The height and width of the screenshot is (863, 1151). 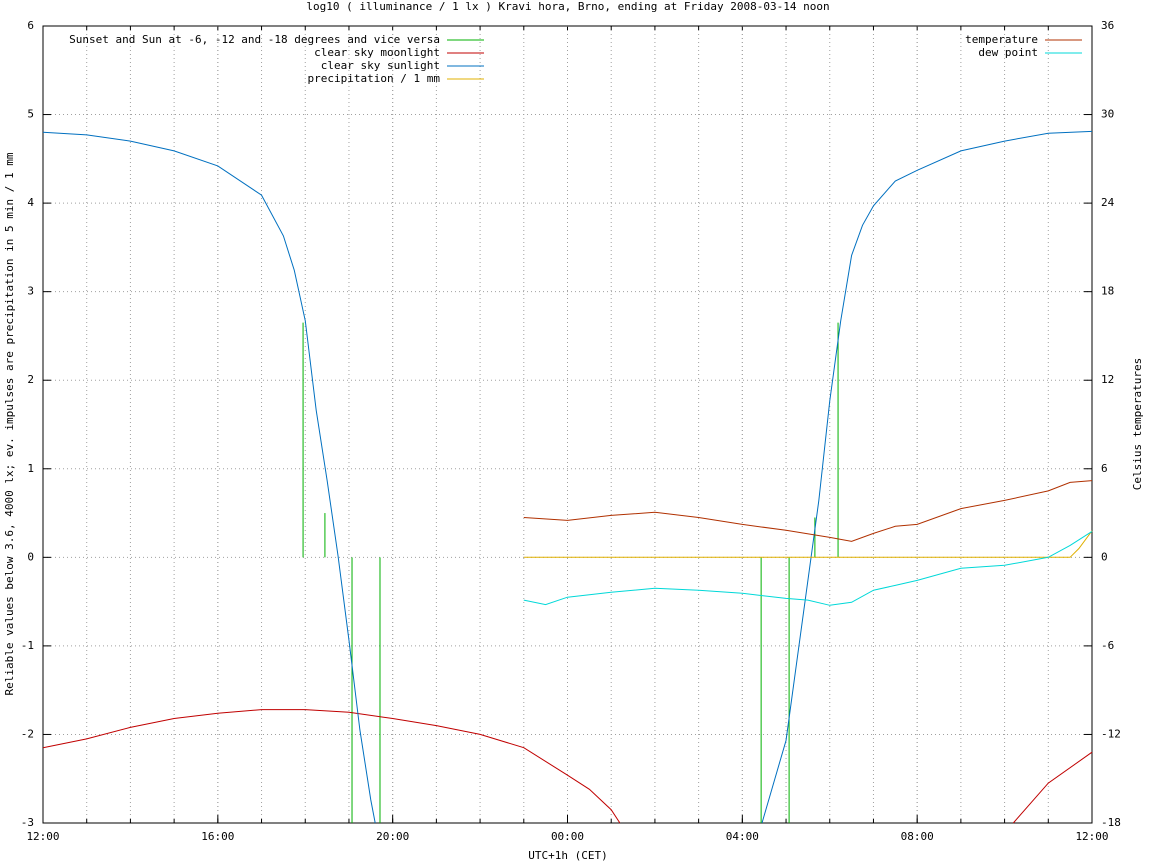 I want to click on legend-label: clear sky sunlight, so click(x=380, y=65).